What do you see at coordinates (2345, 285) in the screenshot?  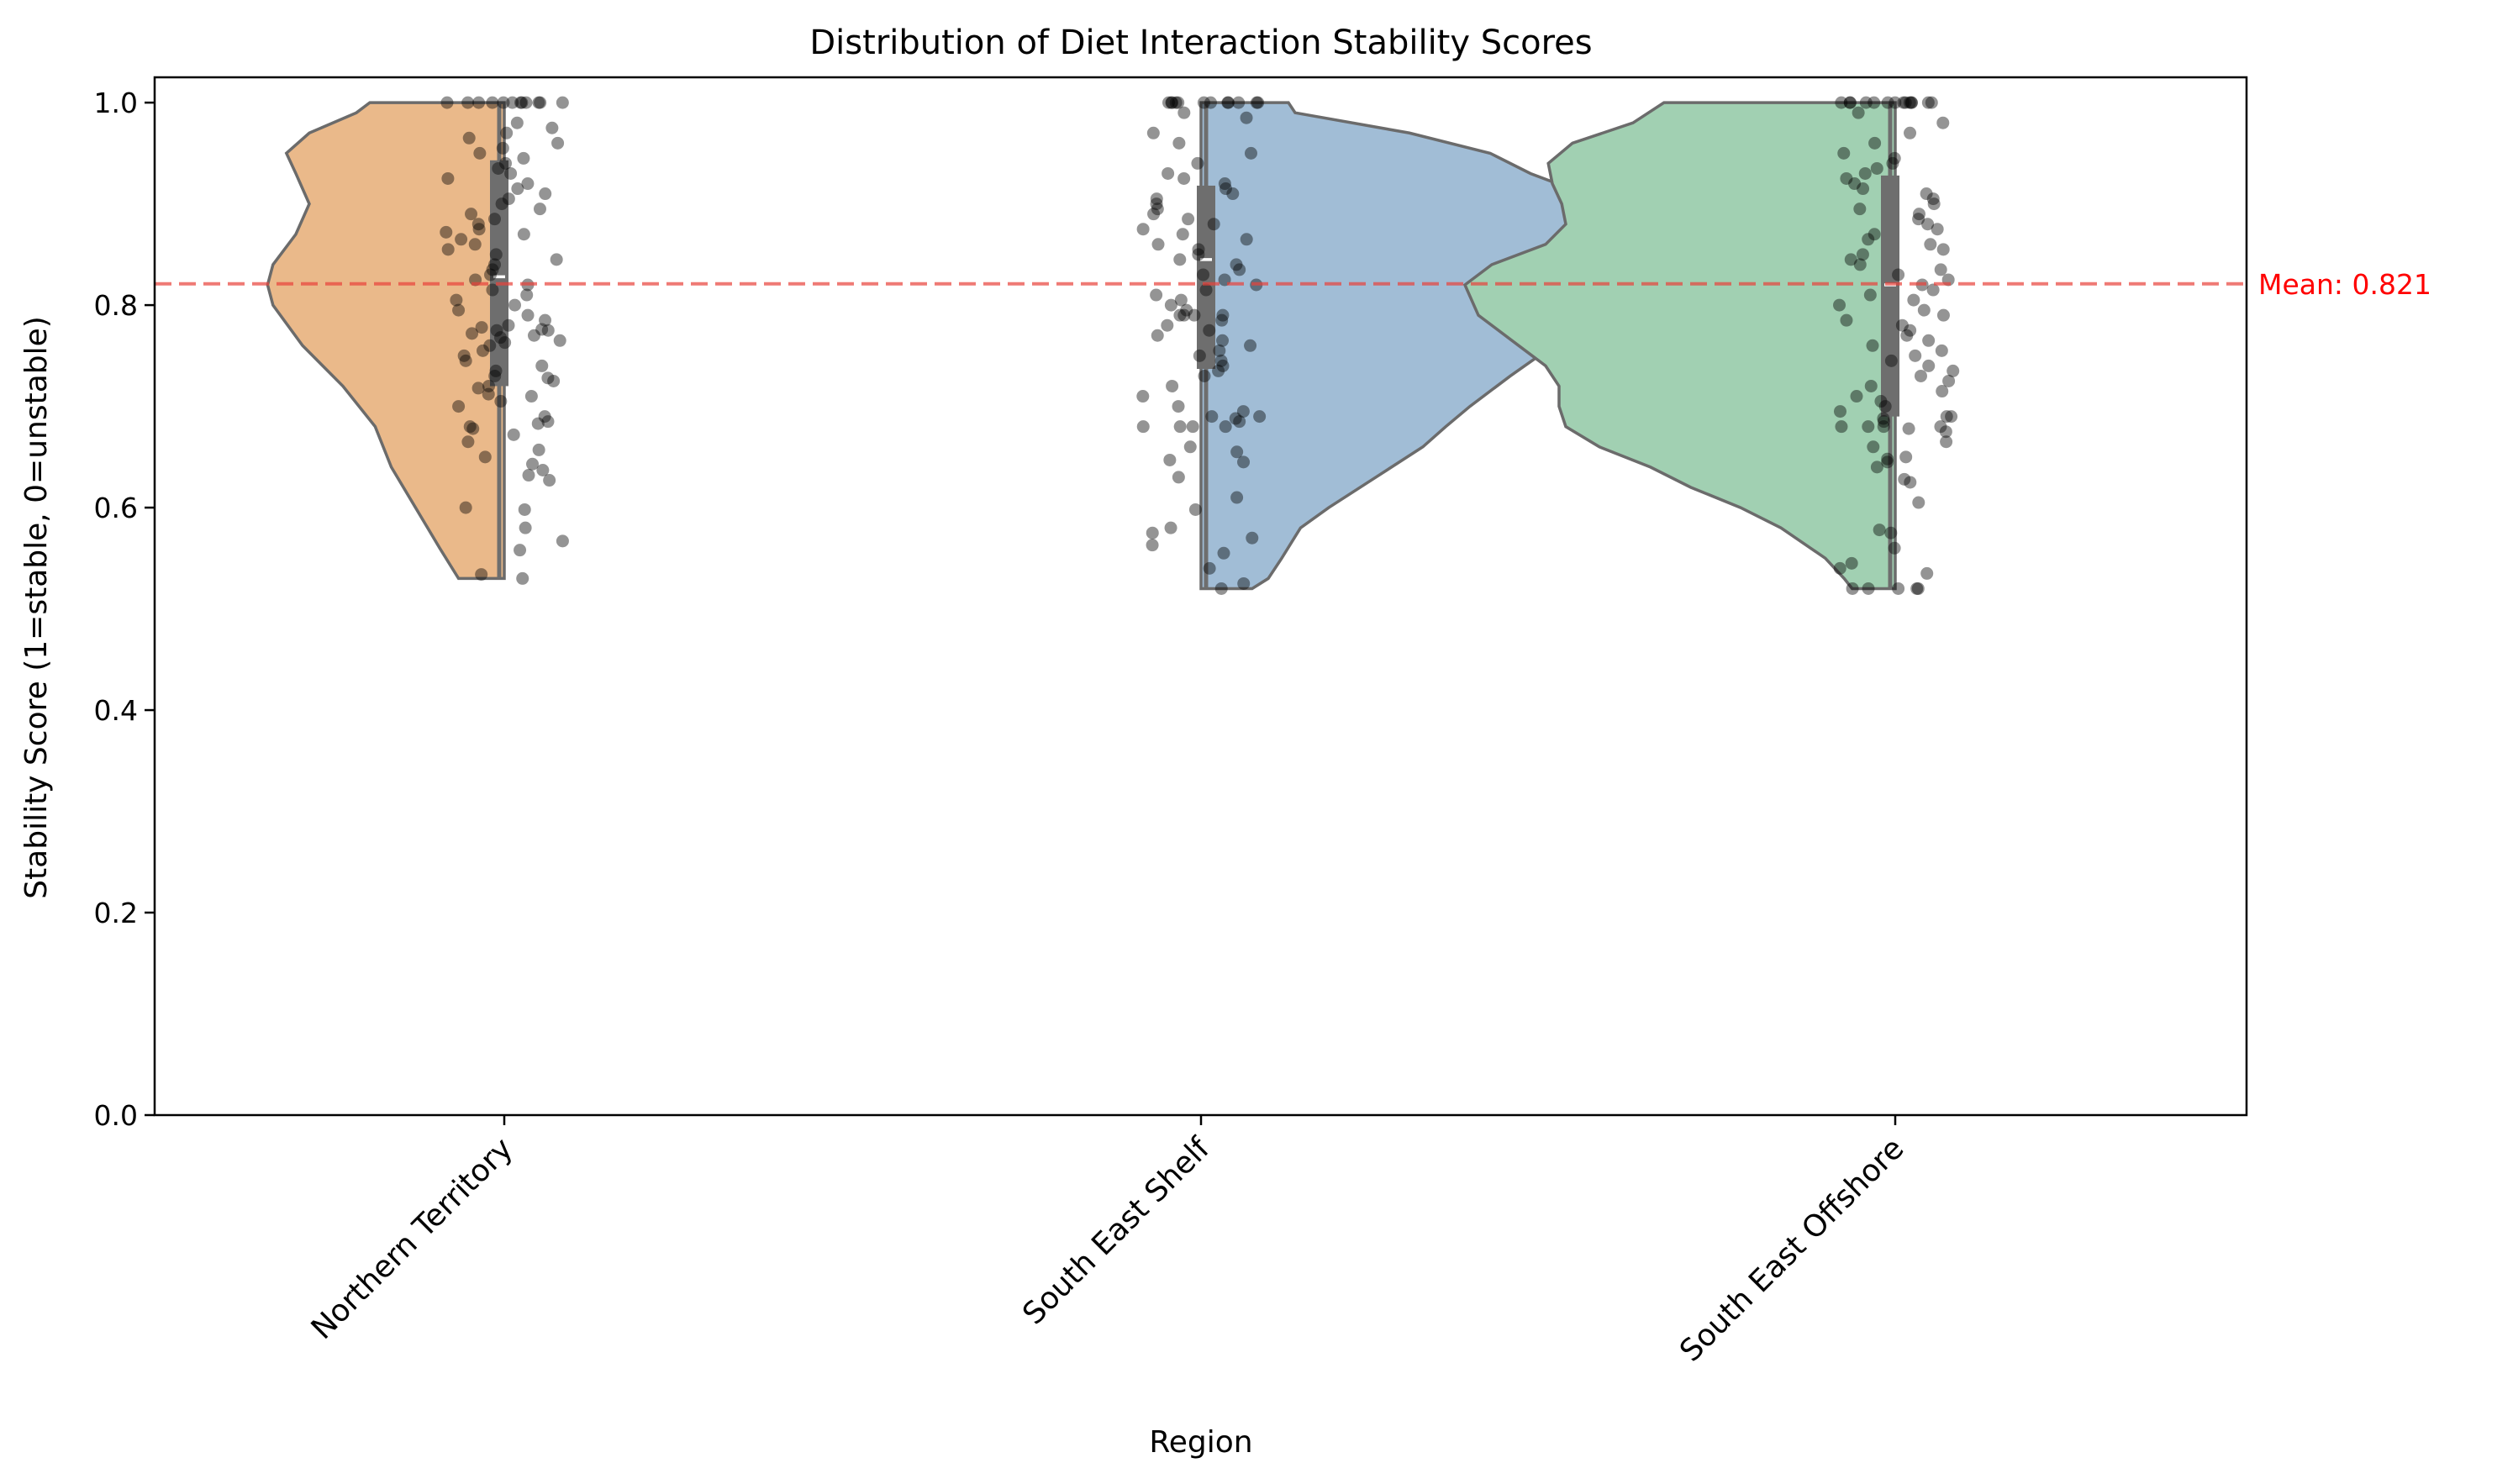 I see `mean-label: Mean: 0.821` at bounding box center [2345, 285].